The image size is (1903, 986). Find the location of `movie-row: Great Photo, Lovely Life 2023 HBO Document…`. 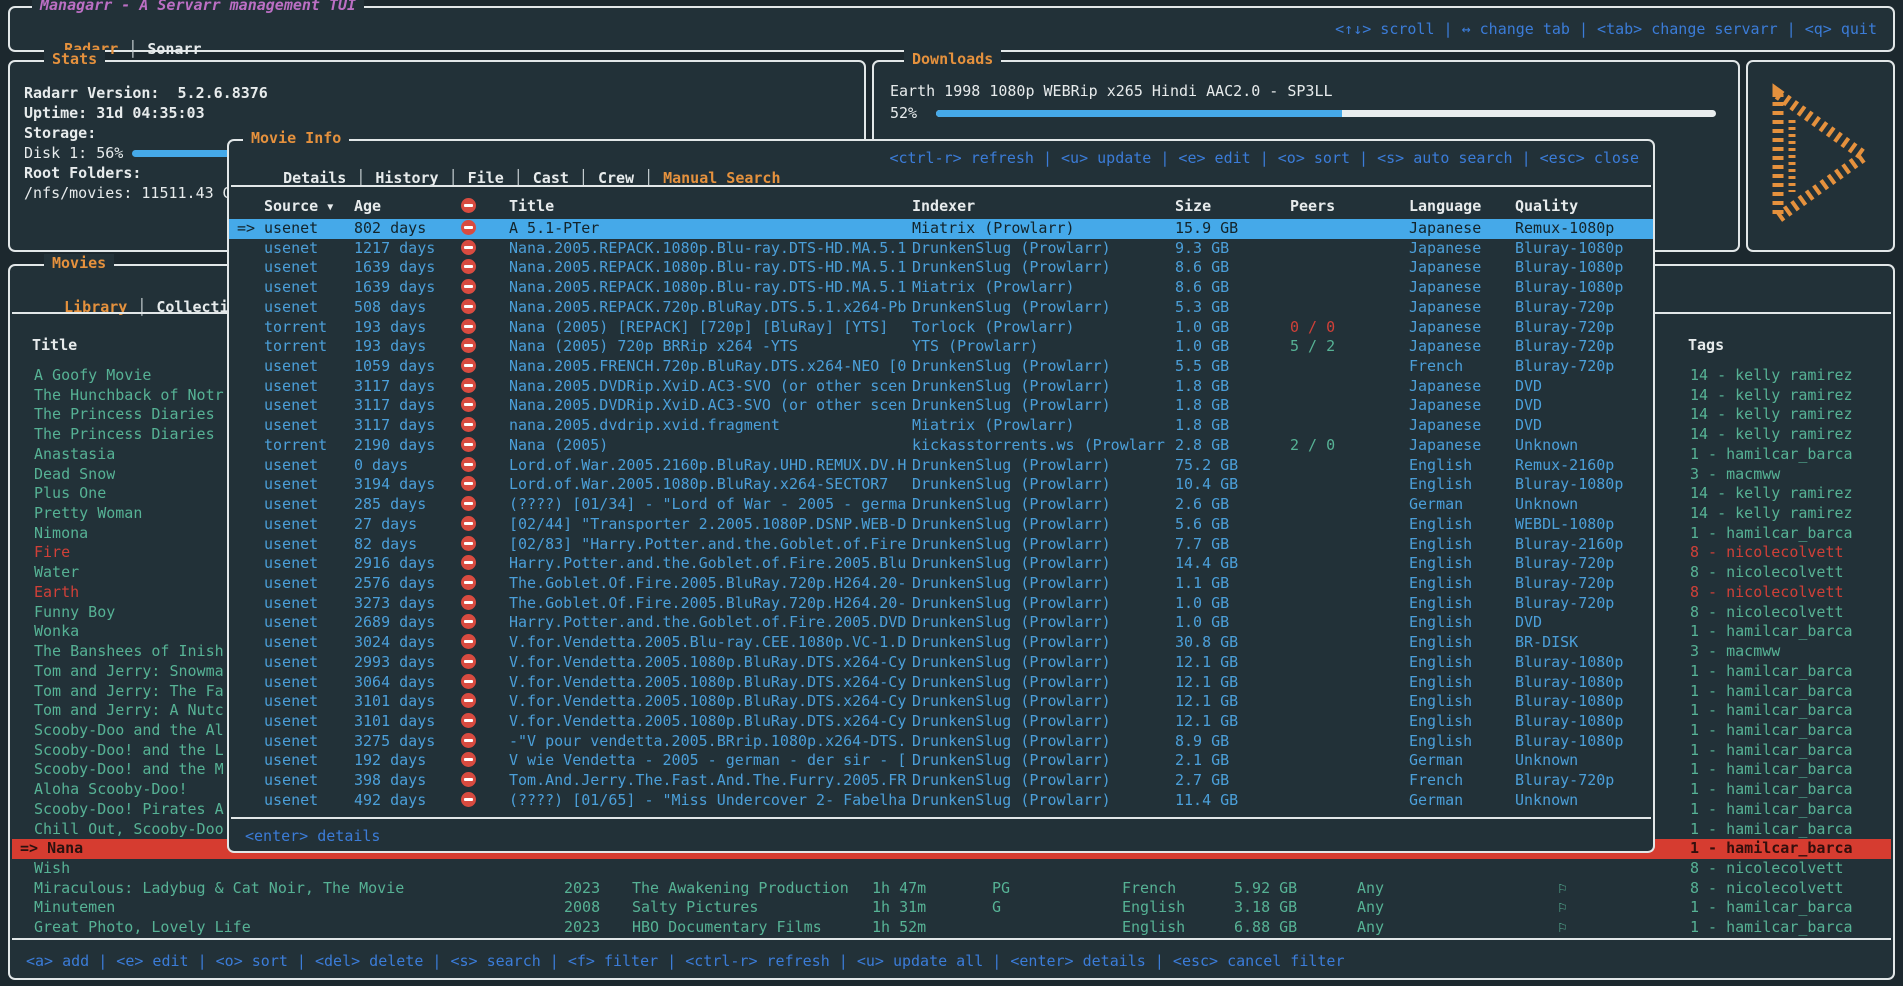

movie-row: Great Photo, Lovely Life 2023 HBO Document… is located at coordinates (951, 928).